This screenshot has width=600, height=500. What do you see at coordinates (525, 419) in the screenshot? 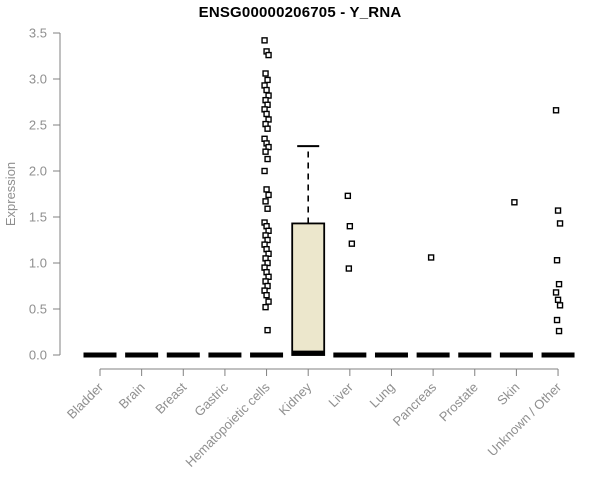
I see `x-axis-tick-label: Unknown / Other` at bounding box center [525, 419].